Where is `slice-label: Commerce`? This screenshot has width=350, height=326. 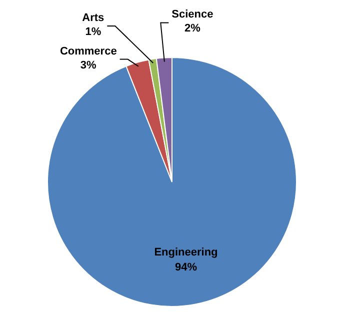 slice-label: Commerce is located at coordinates (88, 51).